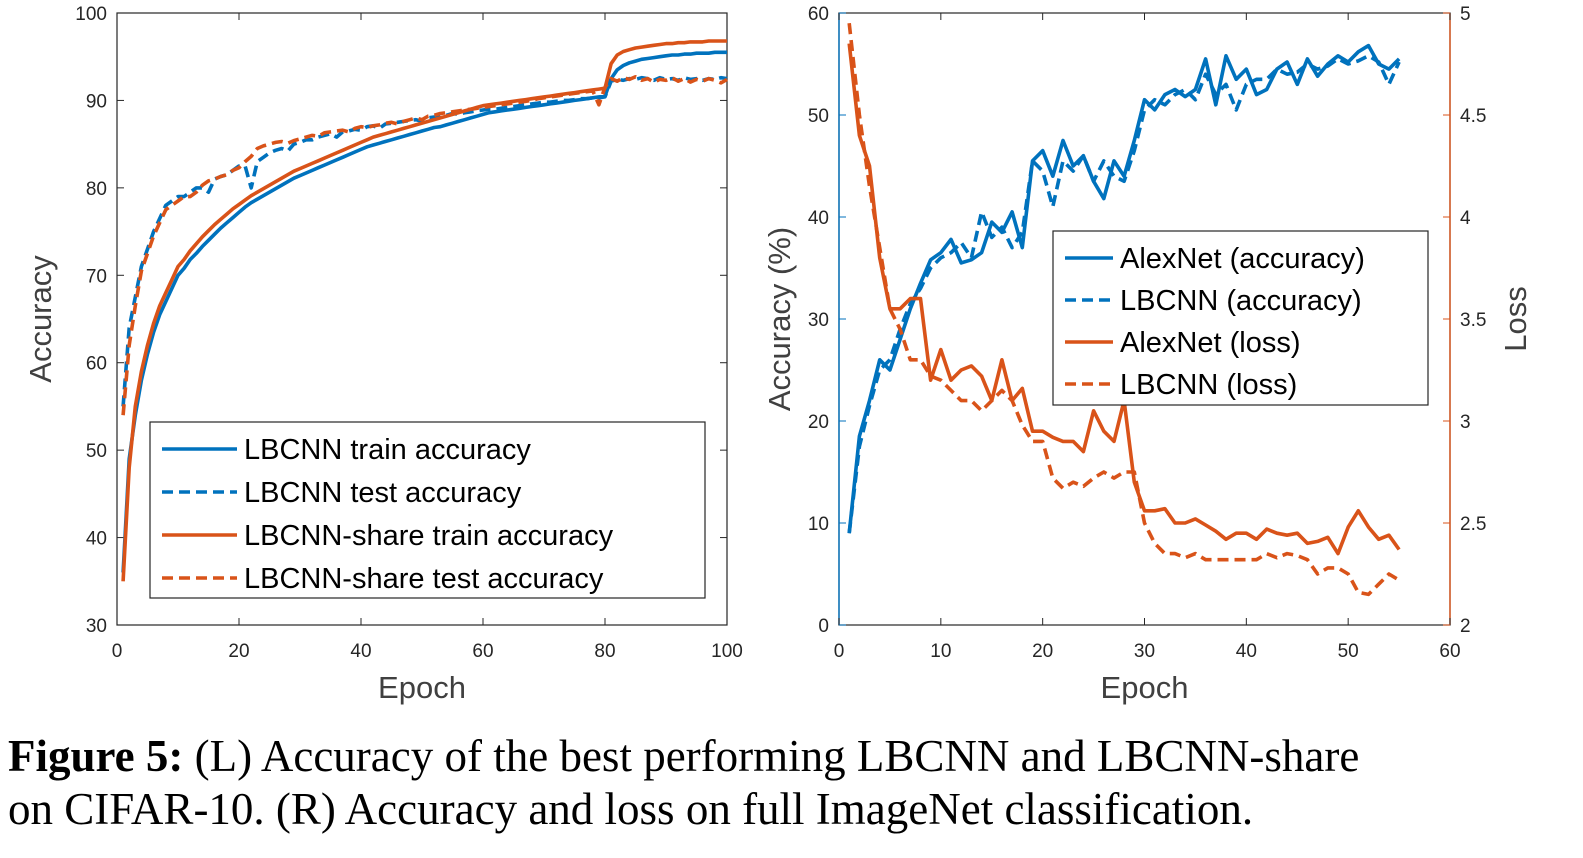 The image size is (1583, 858). Describe the element at coordinates (1348, 651) in the screenshot. I see `x-tick-label: 50` at that location.